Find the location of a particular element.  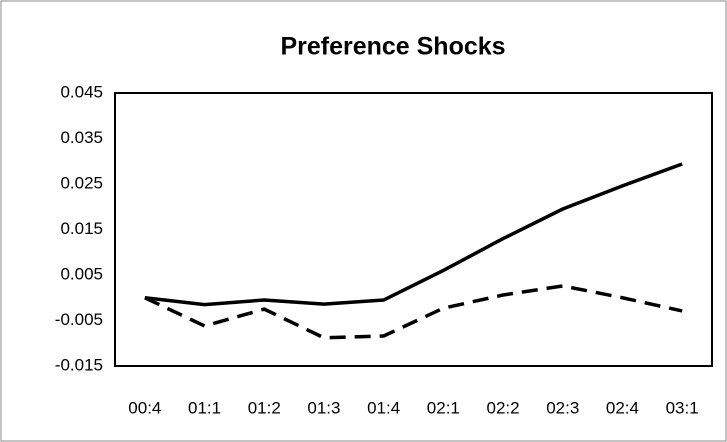

x-tick-label: 01:1 is located at coordinates (204, 407).